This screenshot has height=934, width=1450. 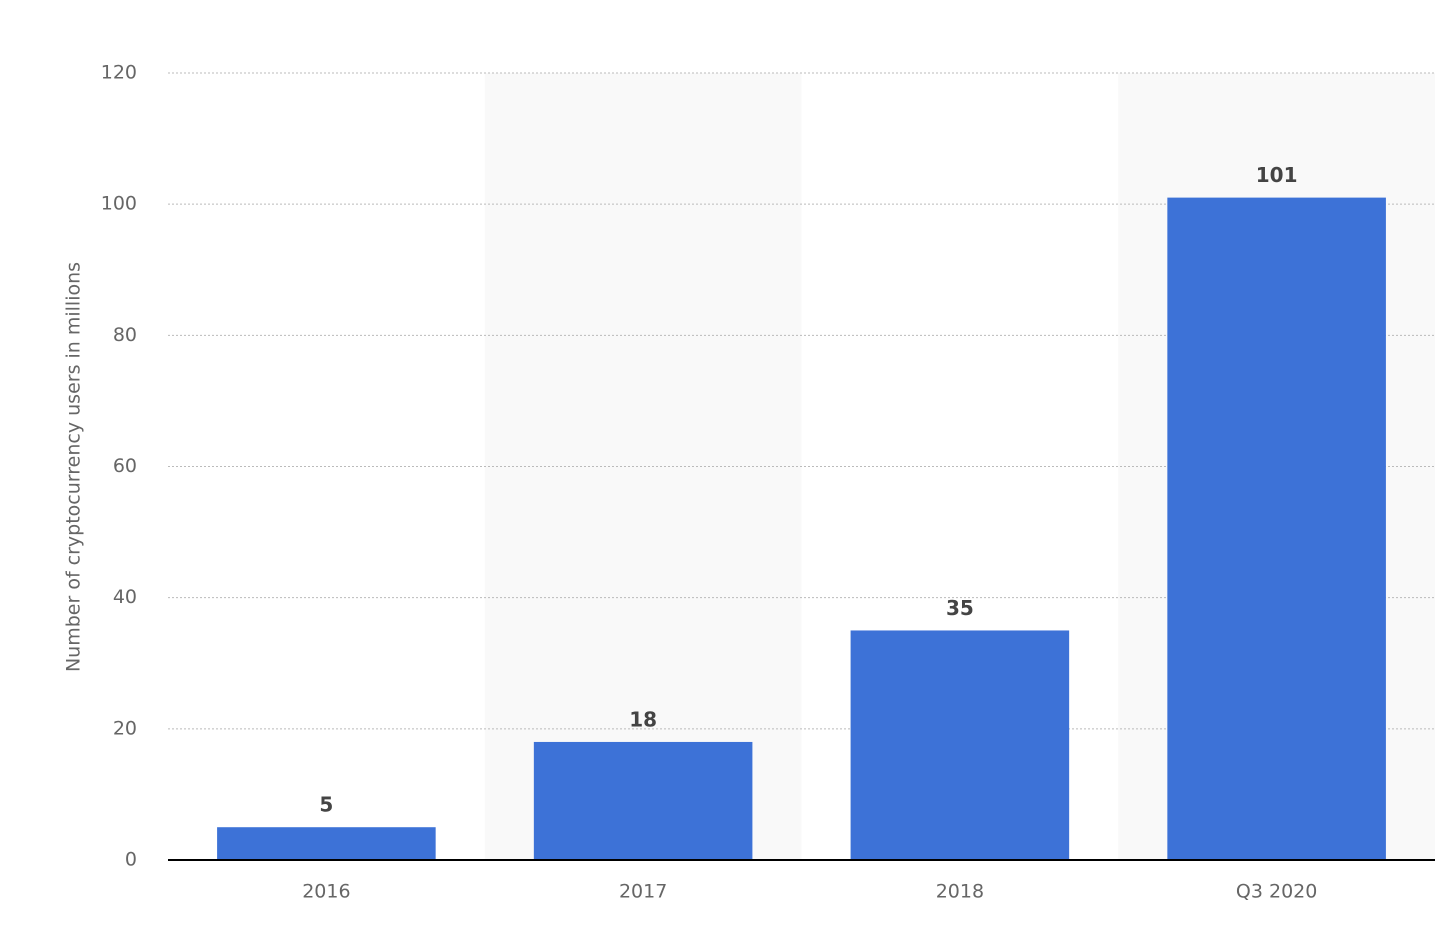 I want to click on y-tick-label: 120, so click(x=119, y=73).